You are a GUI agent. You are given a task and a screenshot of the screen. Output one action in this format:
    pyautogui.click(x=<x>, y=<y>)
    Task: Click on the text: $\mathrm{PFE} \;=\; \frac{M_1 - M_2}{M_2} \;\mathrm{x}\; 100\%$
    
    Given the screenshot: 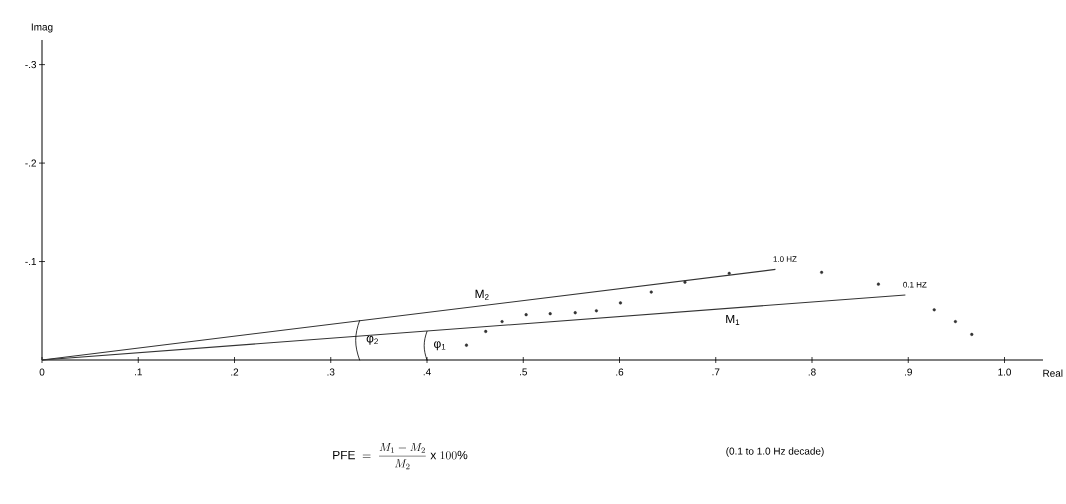 What is the action you would take?
    pyautogui.click(x=400, y=456)
    